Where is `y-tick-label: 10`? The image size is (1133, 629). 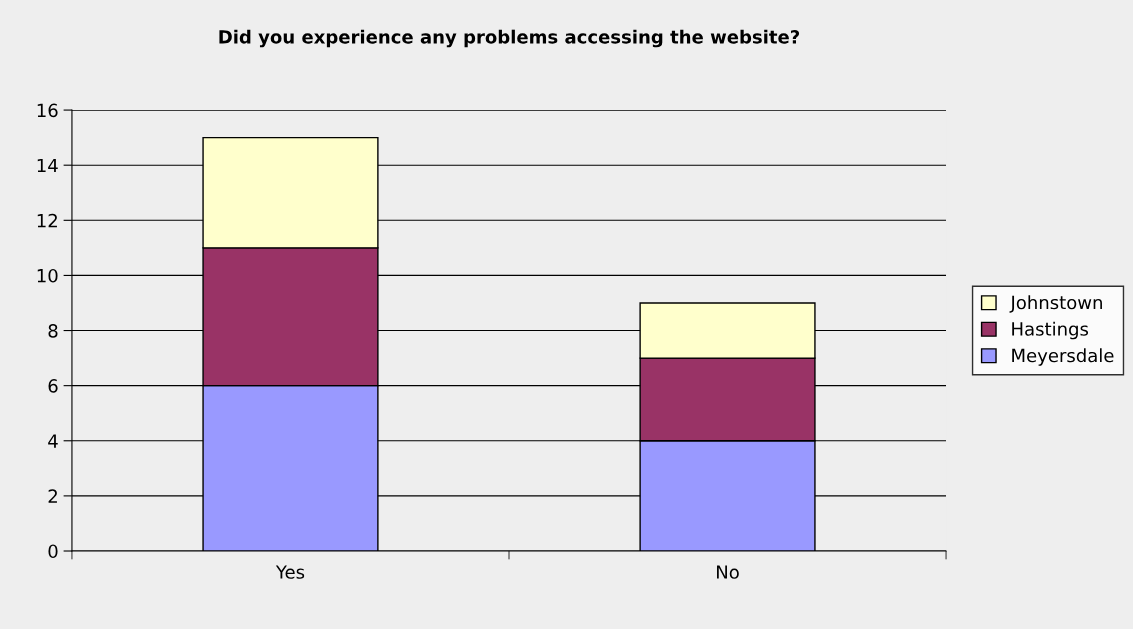 y-tick-label: 10 is located at coordinates (47, 275).